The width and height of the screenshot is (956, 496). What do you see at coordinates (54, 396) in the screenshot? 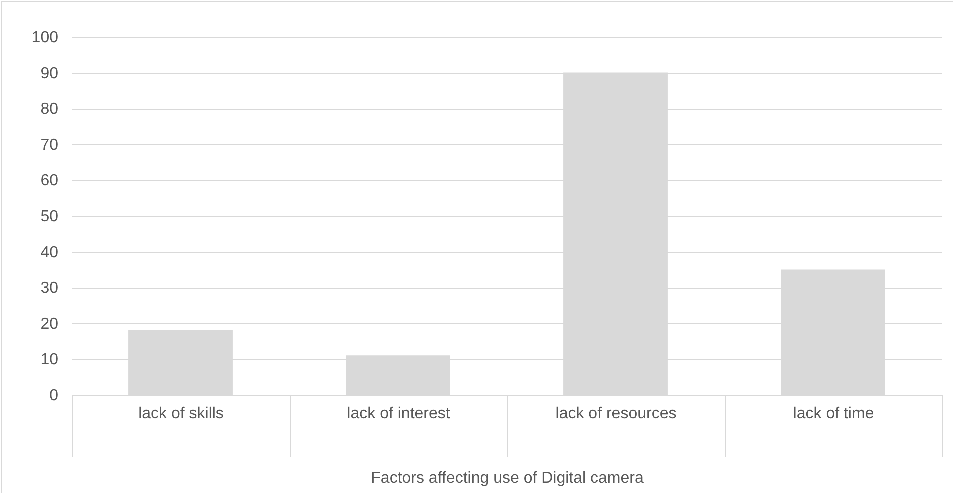
I see `y-tick-label: 0` at bounding box center [54, 396].